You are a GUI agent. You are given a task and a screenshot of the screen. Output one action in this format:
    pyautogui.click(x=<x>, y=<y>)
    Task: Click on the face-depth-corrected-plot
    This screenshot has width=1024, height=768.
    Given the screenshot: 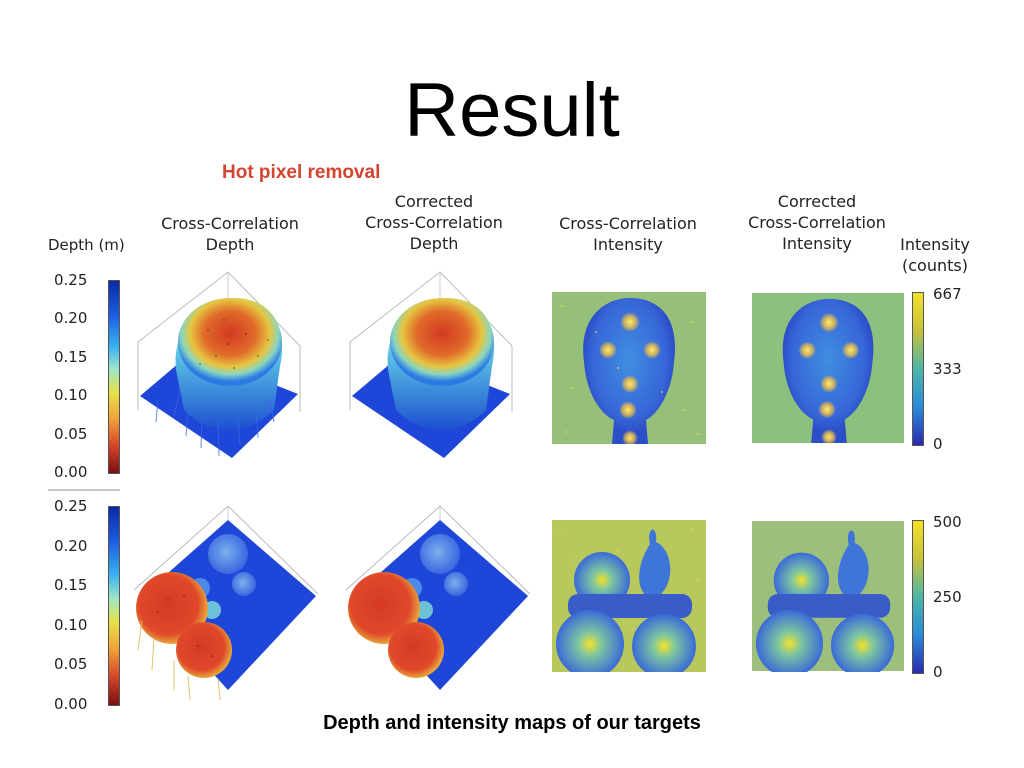 What is the action you would take?
    pyautogui.click(x=431, y=364)
    